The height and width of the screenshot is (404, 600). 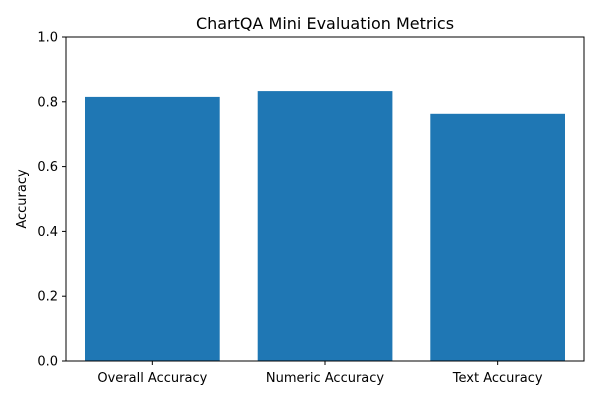 I want to click on y-axis-label: Accuracy, so click(x=22, y=199).